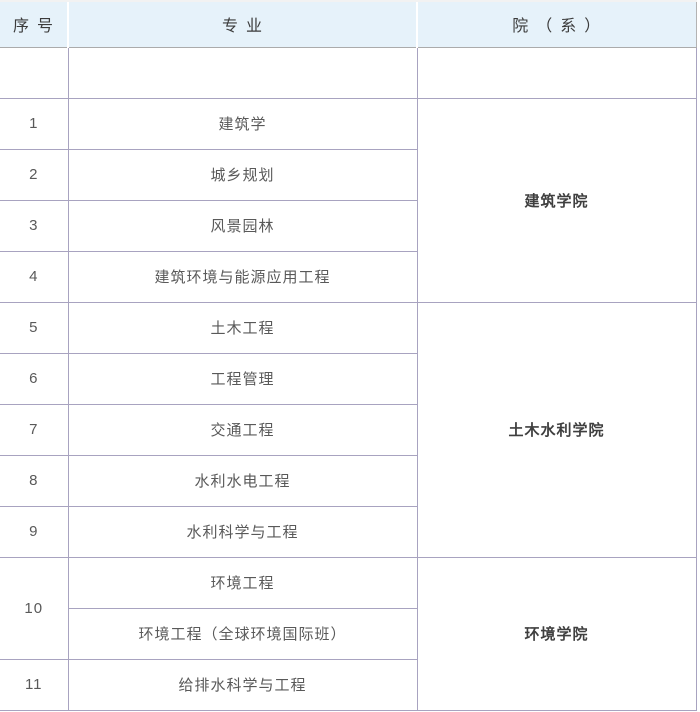 The image size is (700, 712). Describe the element at coordinates (242, 480) in the screenshot. I see `major-cell: 水利水电工程` at that location.